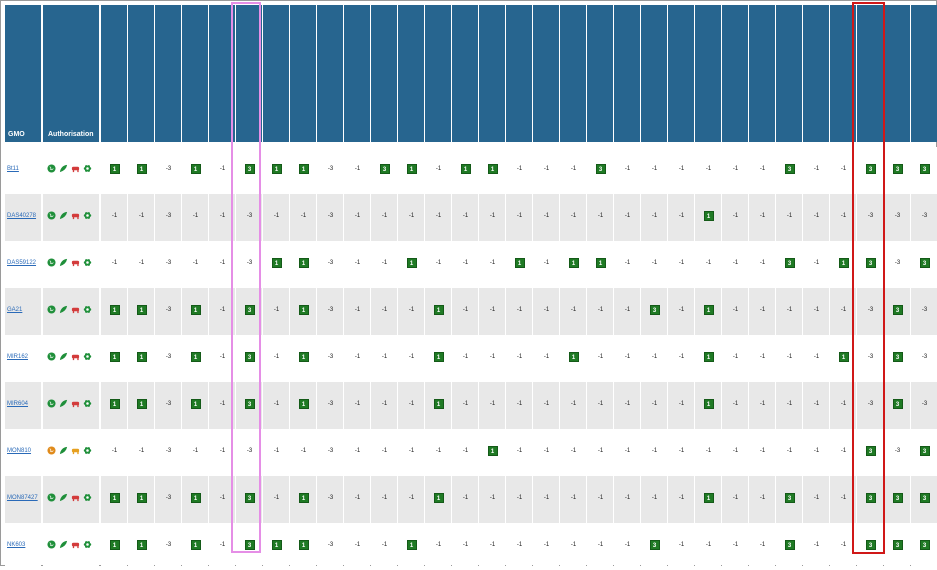  Describe the element at coordinates (15, 310) in the screenshot. I see `gmo-link: GA21` at that location.